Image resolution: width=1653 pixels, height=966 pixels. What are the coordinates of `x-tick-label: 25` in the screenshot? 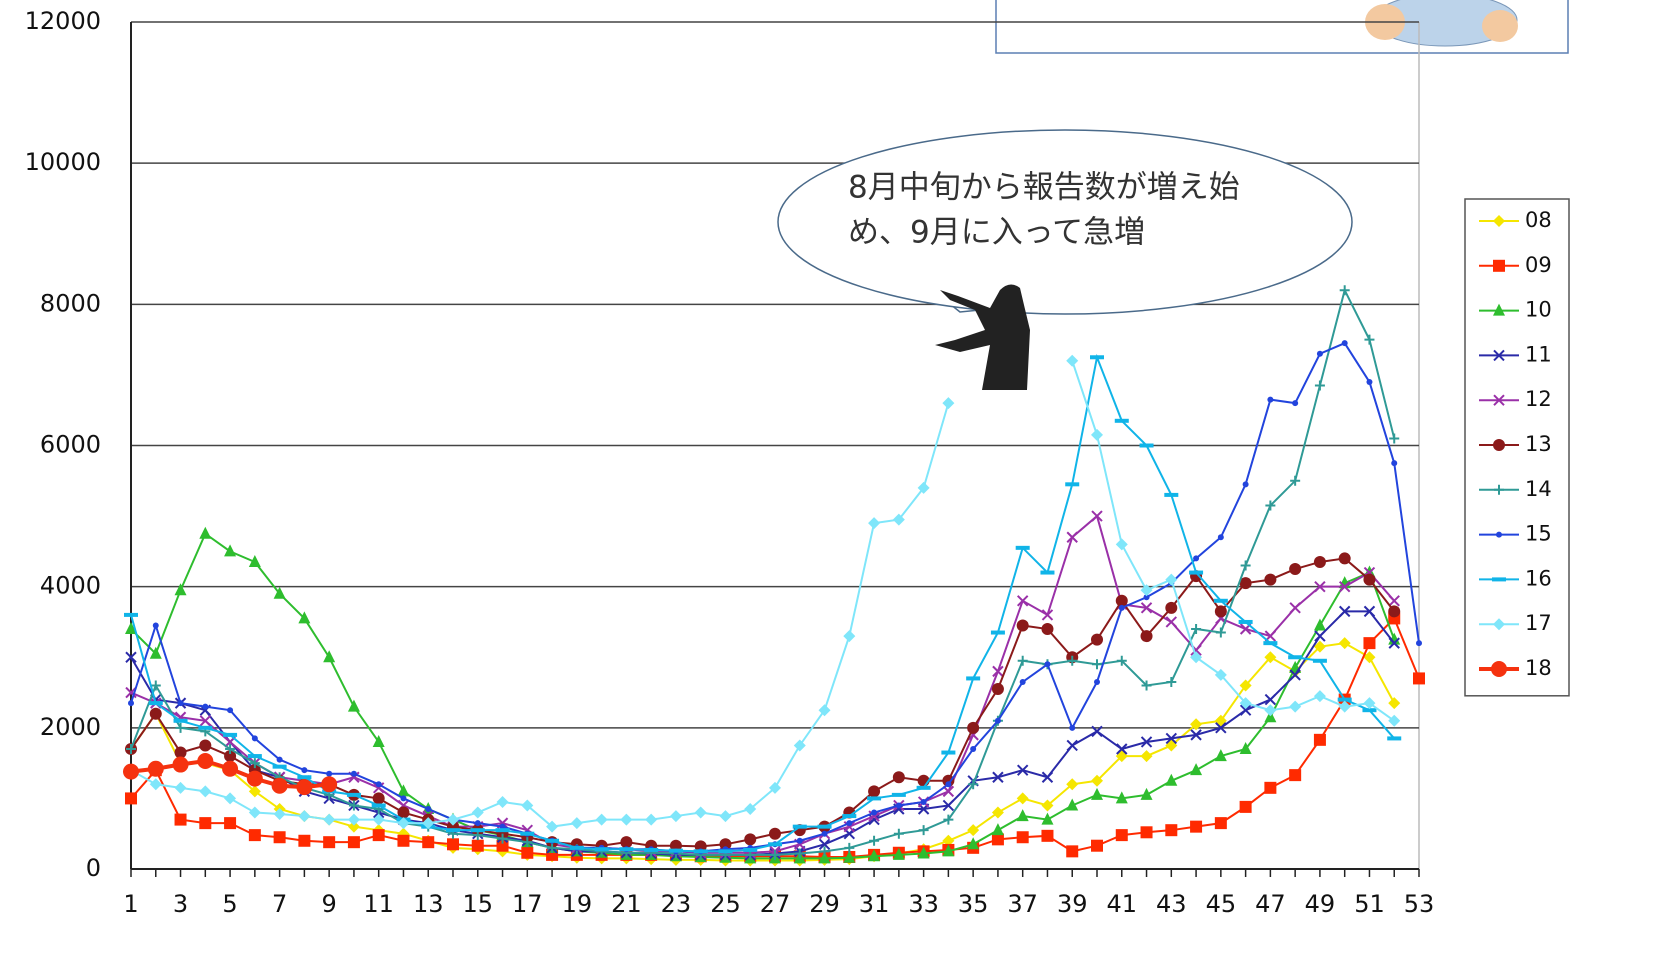 It's located at (725, 904).